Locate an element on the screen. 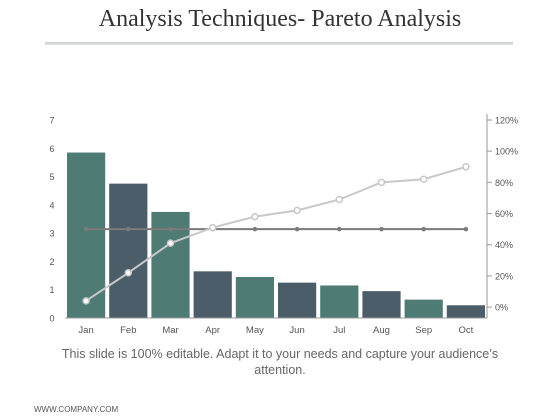 This screenshot has width=560, height=420. left-axis-tick-label: 0 is located at coordinates (51, 319).